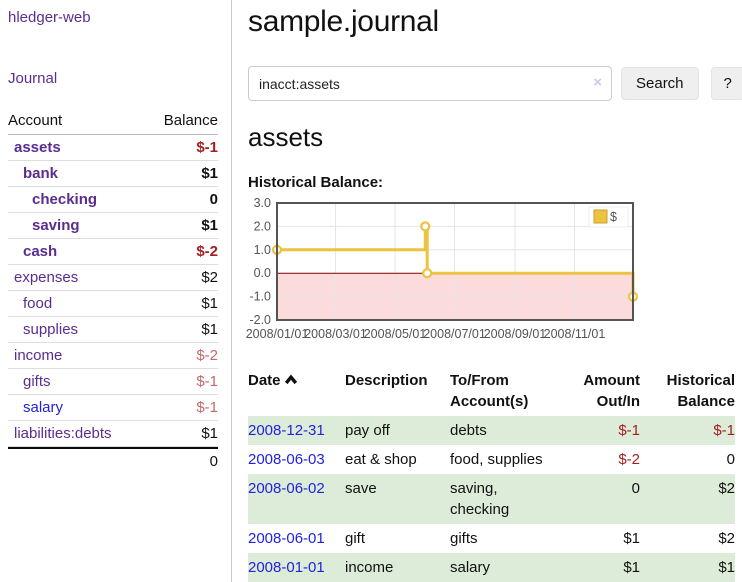 Image resolution: width=742 pixels, height=582 pixels. I want to click on clear-search-icon: ×, so click(597, 82).